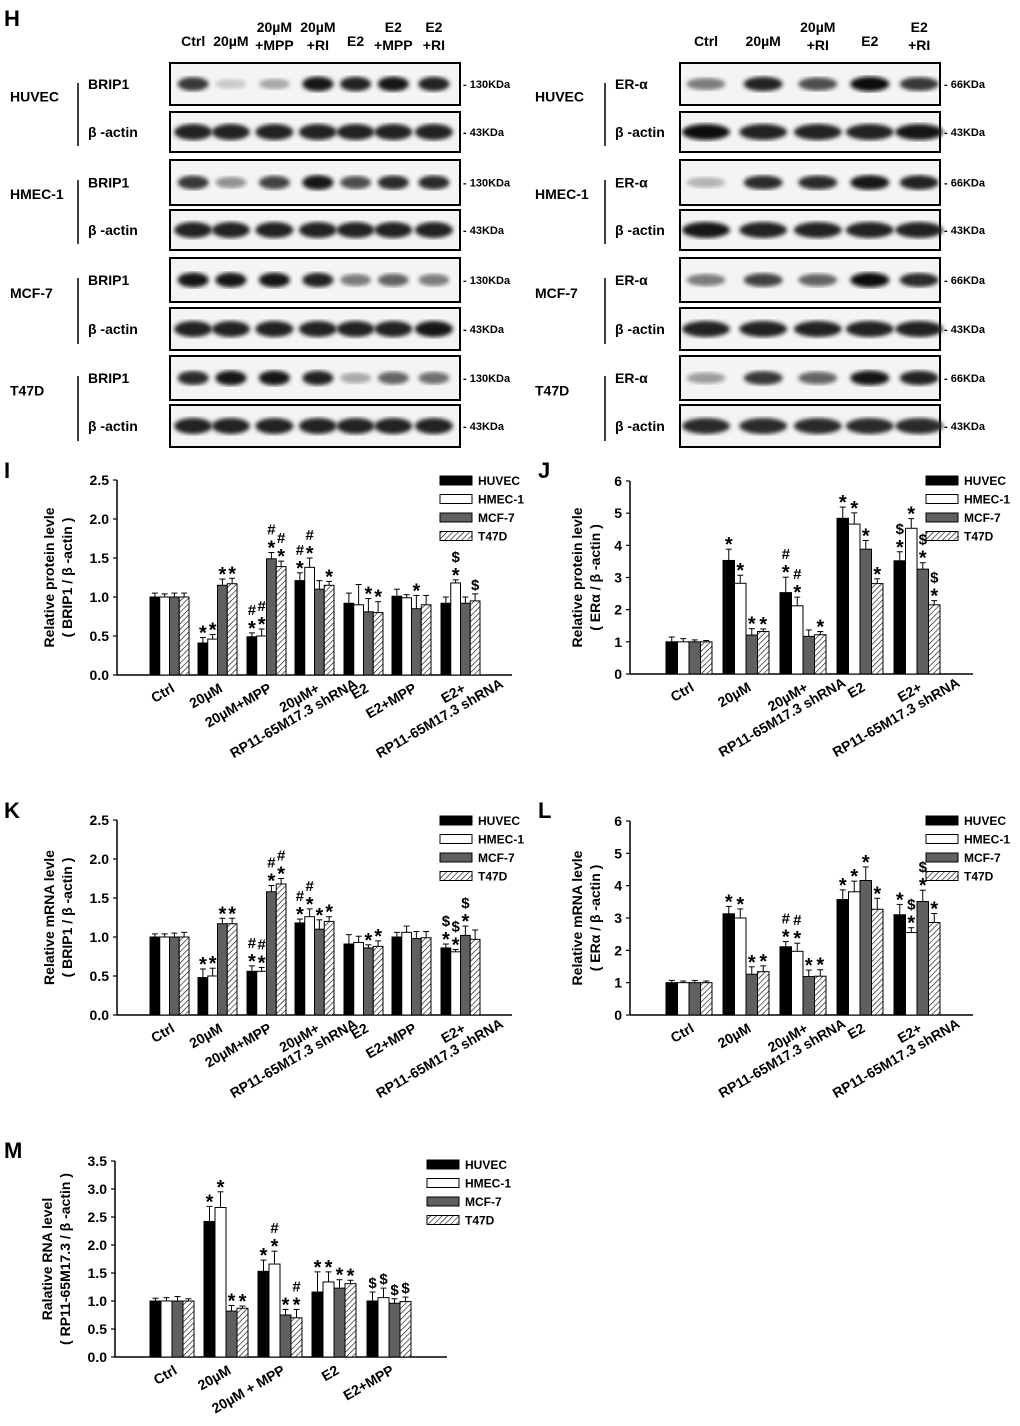 The height and width of the screenshot is (1426, 1020). What do you see at coordinates (577, 917) in the screenshot?
I see `y-axis-label: Relative mRNA levle` at bounding box center [577, 917].